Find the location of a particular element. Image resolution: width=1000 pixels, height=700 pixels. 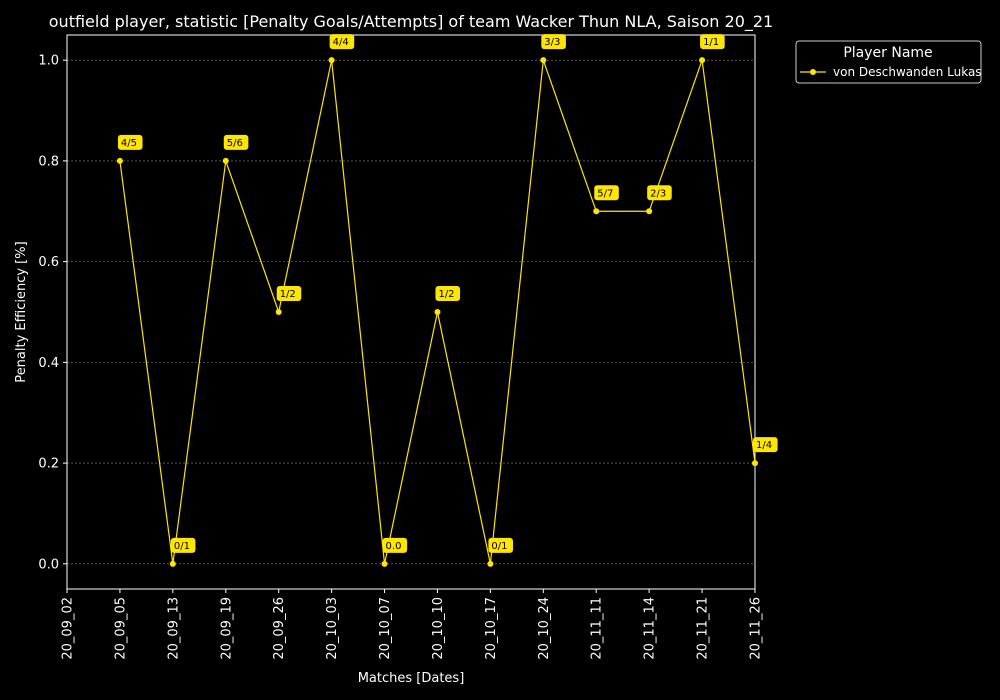

x-tick-label: 20_10_24 is located at coordinates (544, 628).